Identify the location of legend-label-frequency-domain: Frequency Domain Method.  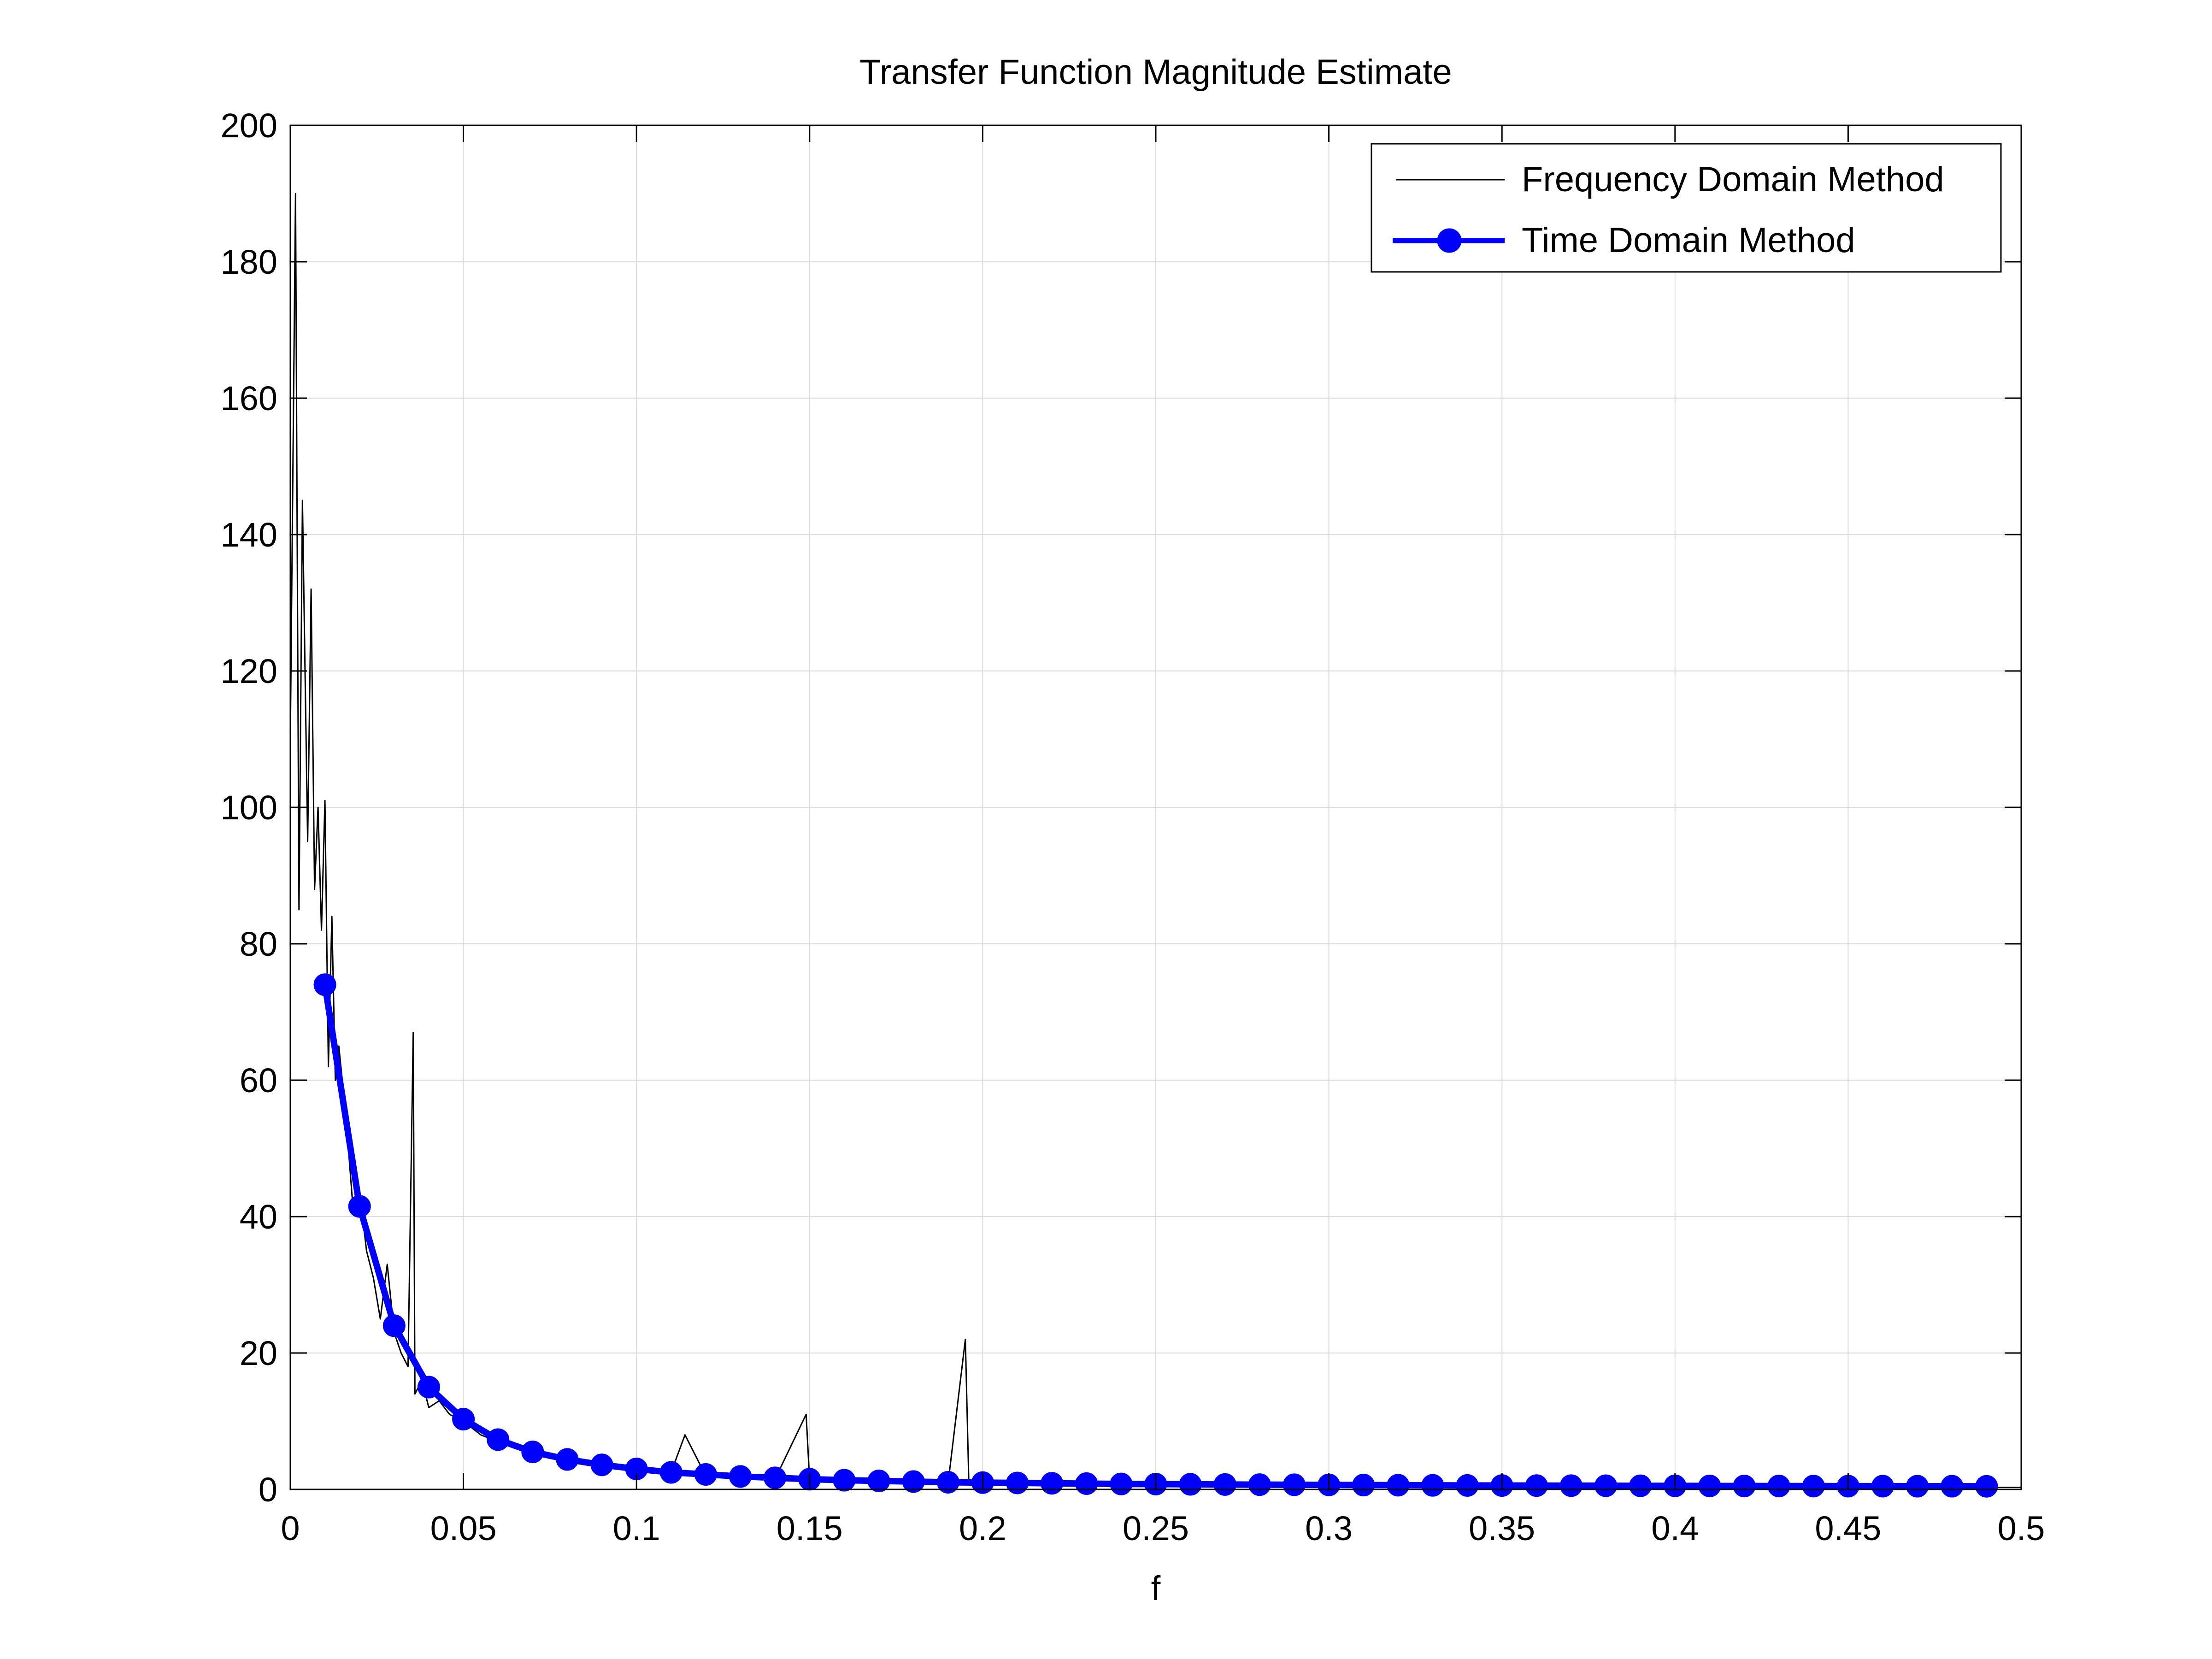
(1733, 179).